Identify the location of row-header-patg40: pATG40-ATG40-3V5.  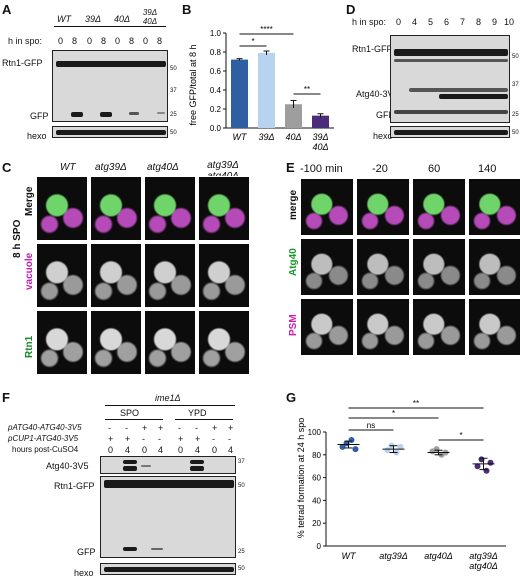
(45, 427).